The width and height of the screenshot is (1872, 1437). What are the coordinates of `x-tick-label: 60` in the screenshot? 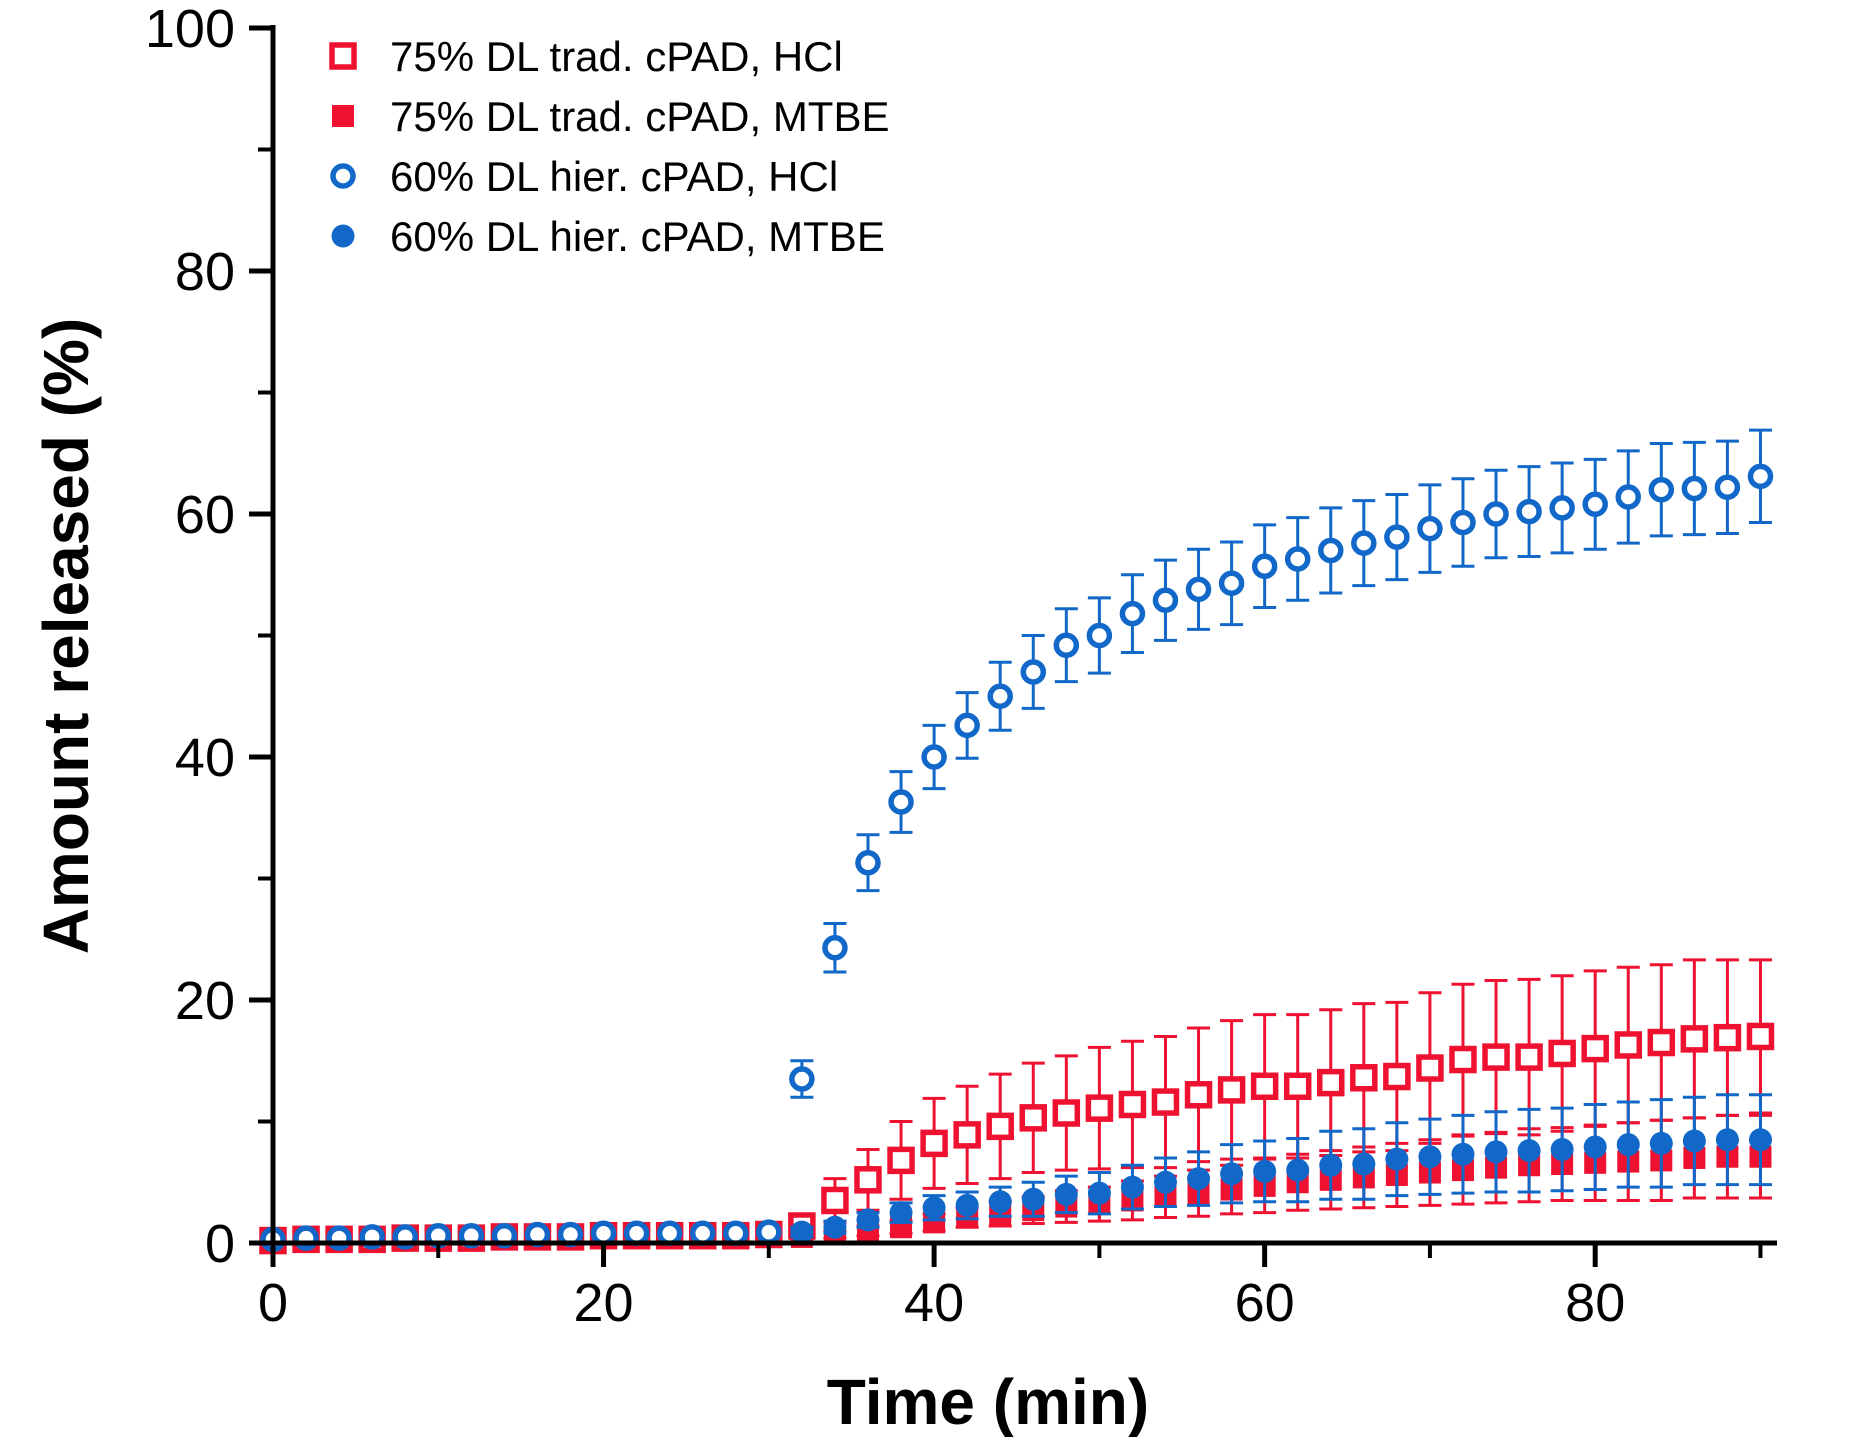 It's located at (1265, 1303).